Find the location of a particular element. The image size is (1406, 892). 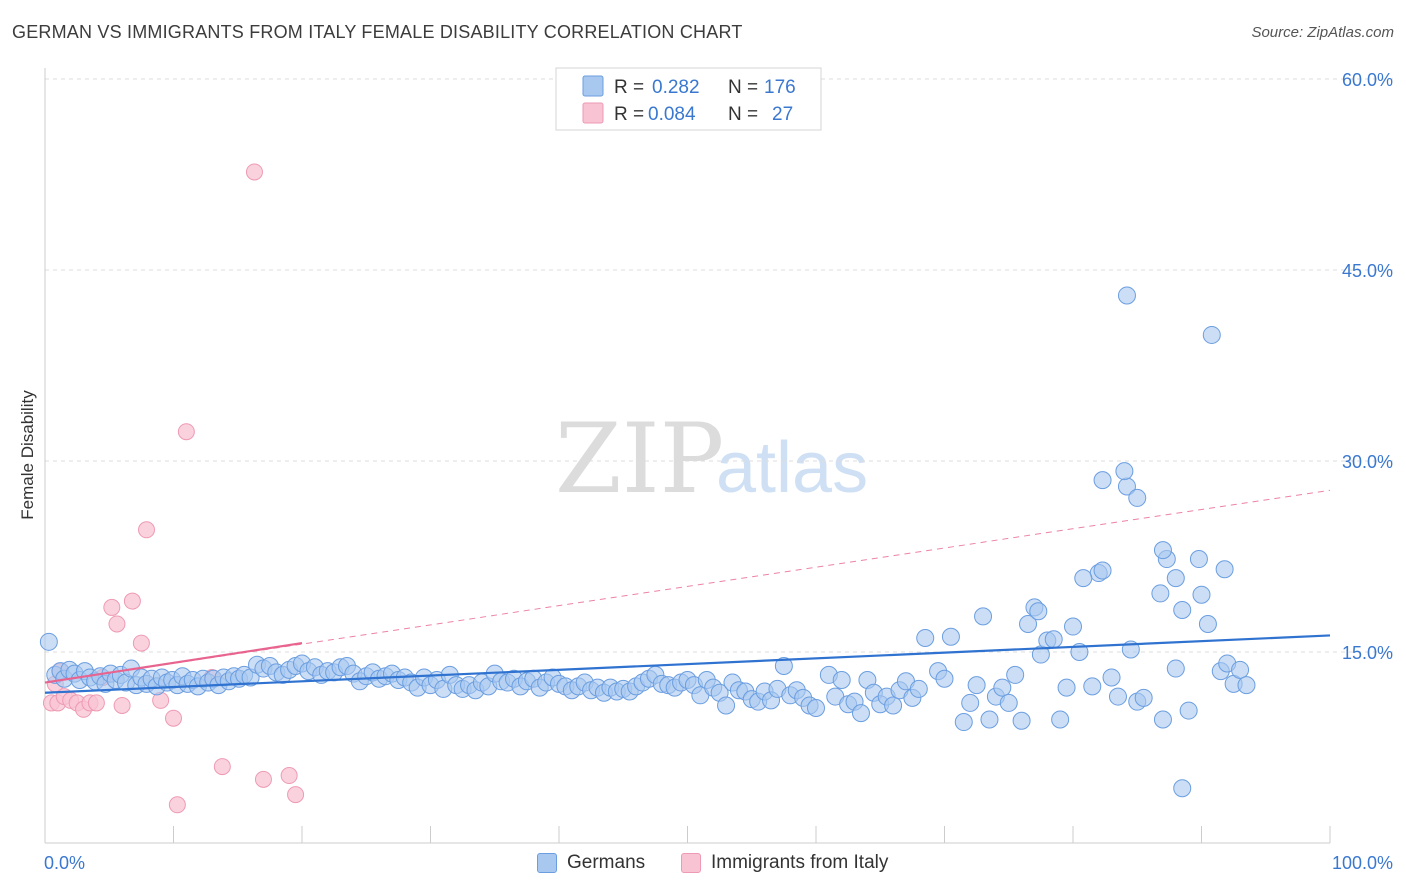

y-tick-label: 45.0% is located at coordinates (1367, 271).